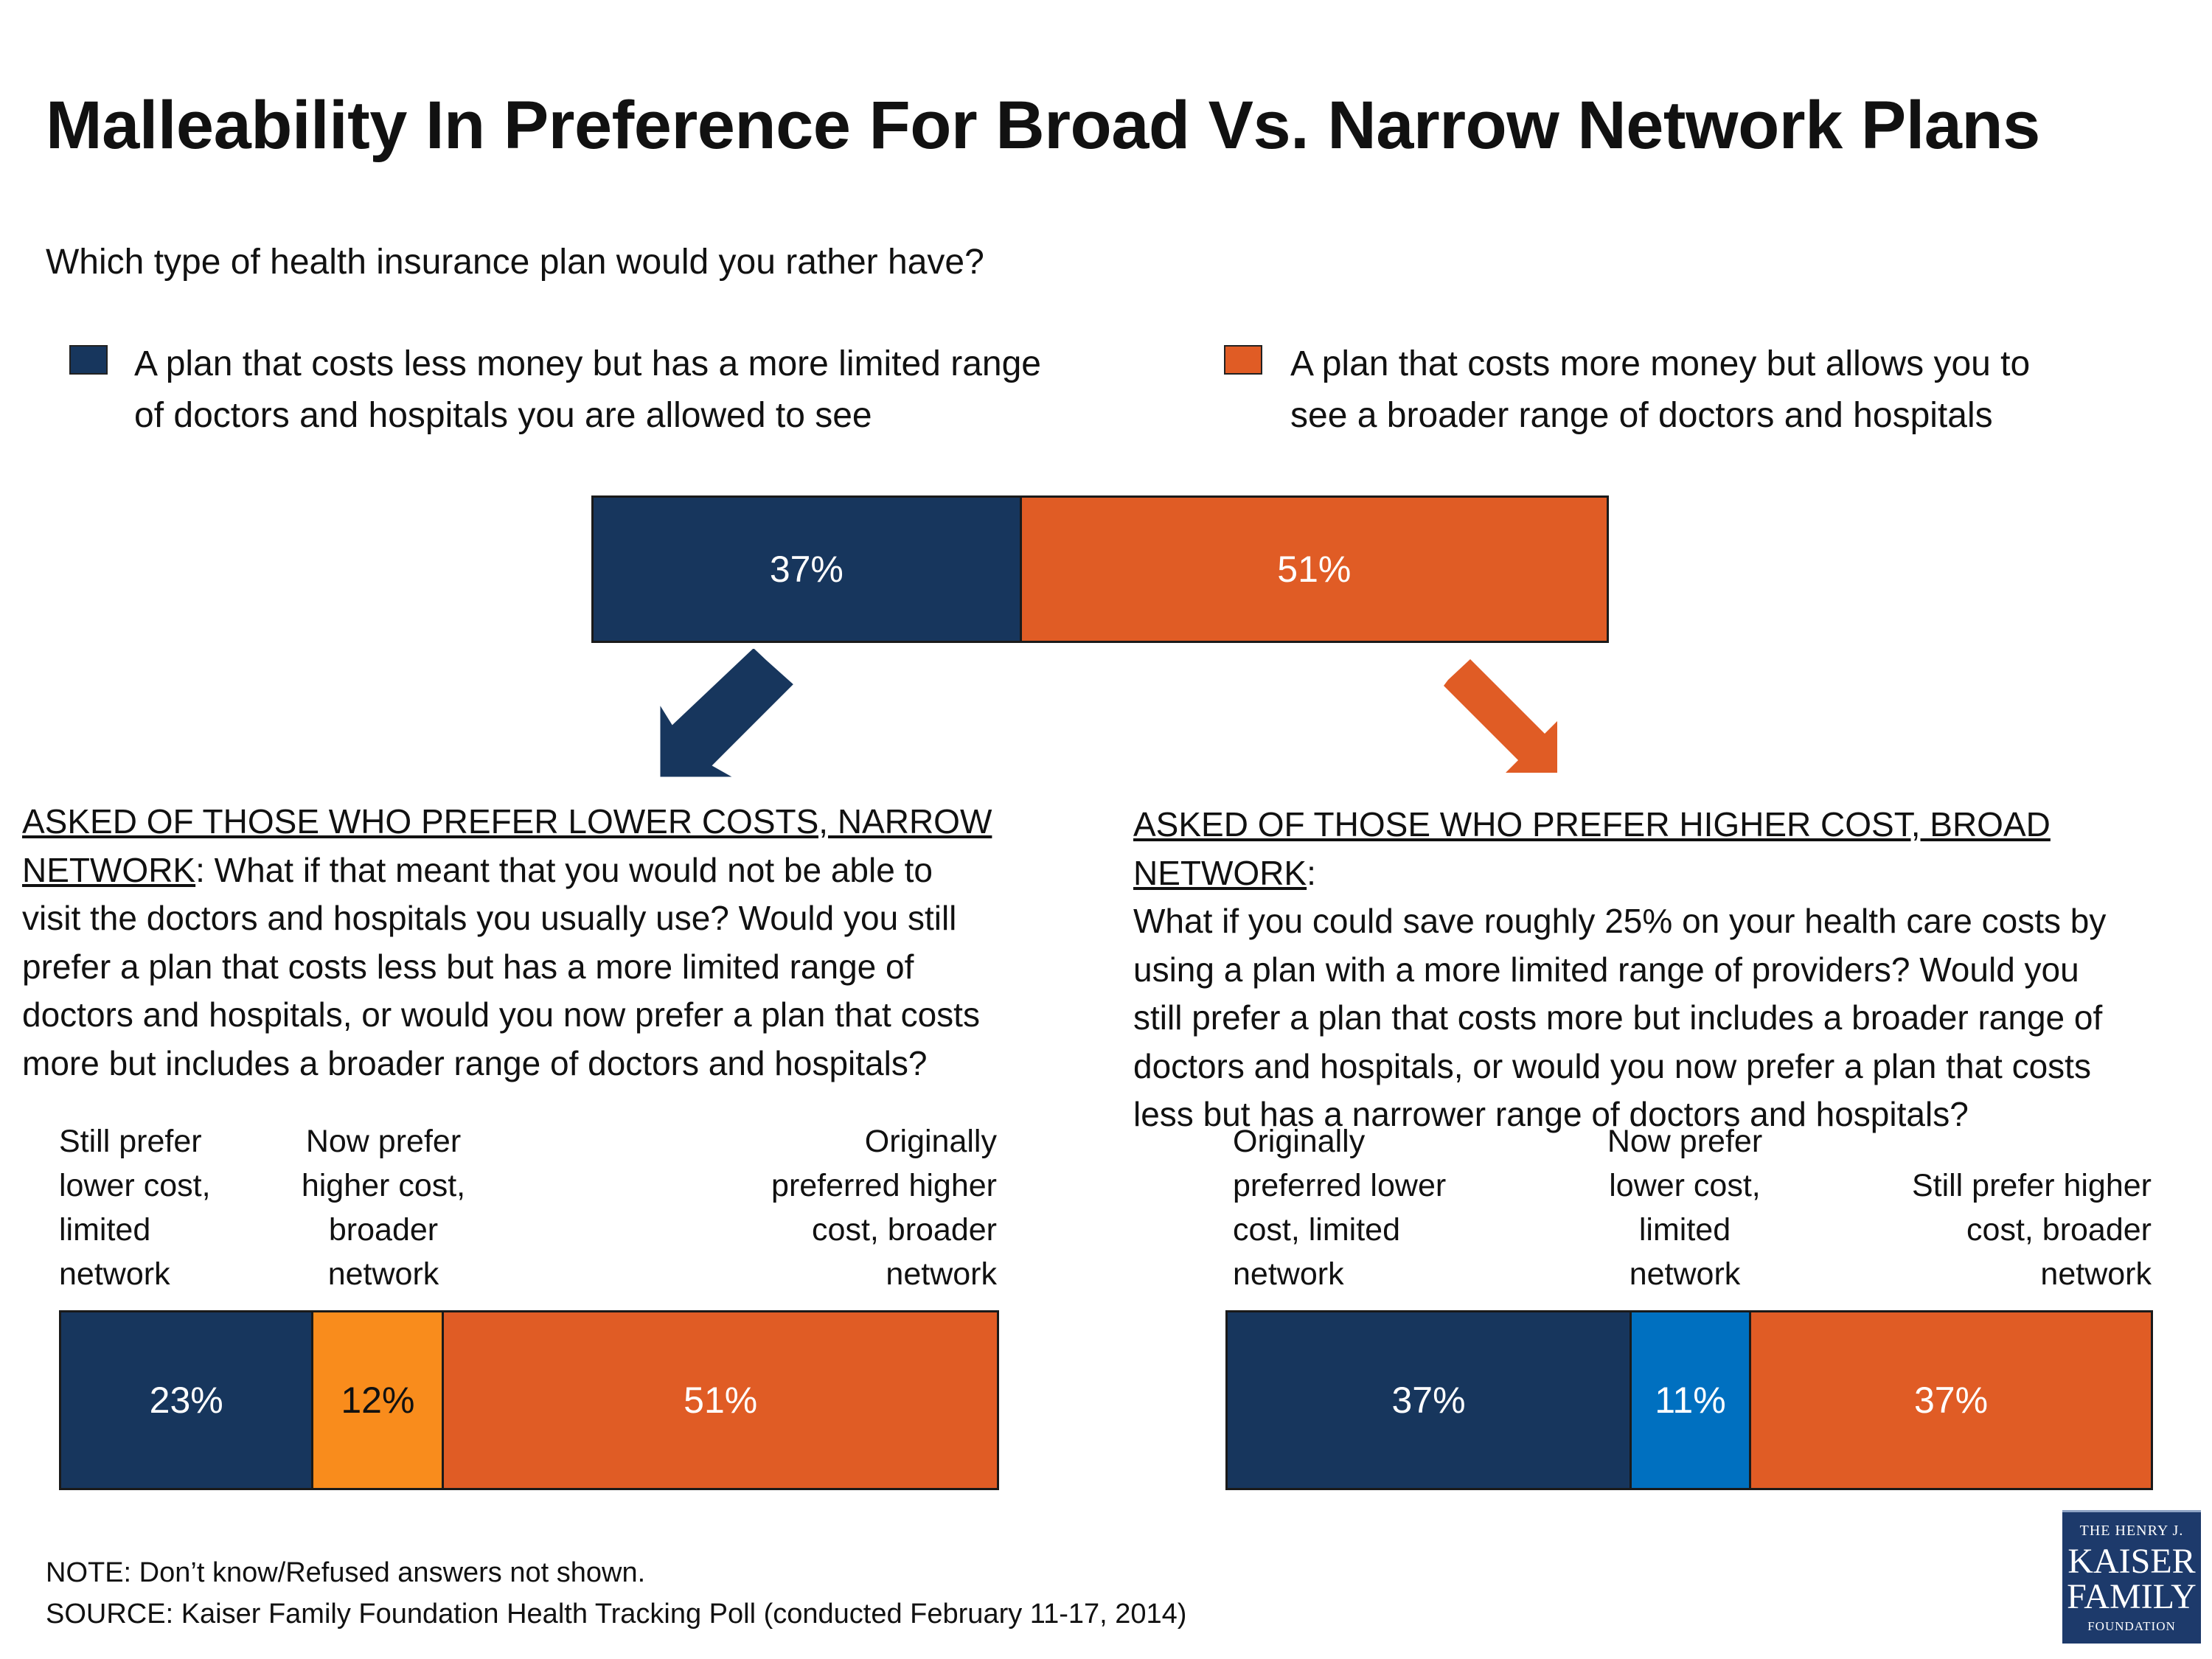 Image resolution: width=2212 pixels, height=1659 pixels. I want to click on label-line: preferred lower, so click(1340, 1185).